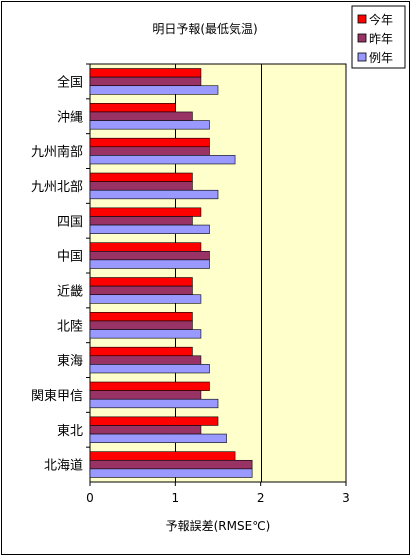 The image size is (411, 556). I want to click on category-label: 東北, so click(70, 431).